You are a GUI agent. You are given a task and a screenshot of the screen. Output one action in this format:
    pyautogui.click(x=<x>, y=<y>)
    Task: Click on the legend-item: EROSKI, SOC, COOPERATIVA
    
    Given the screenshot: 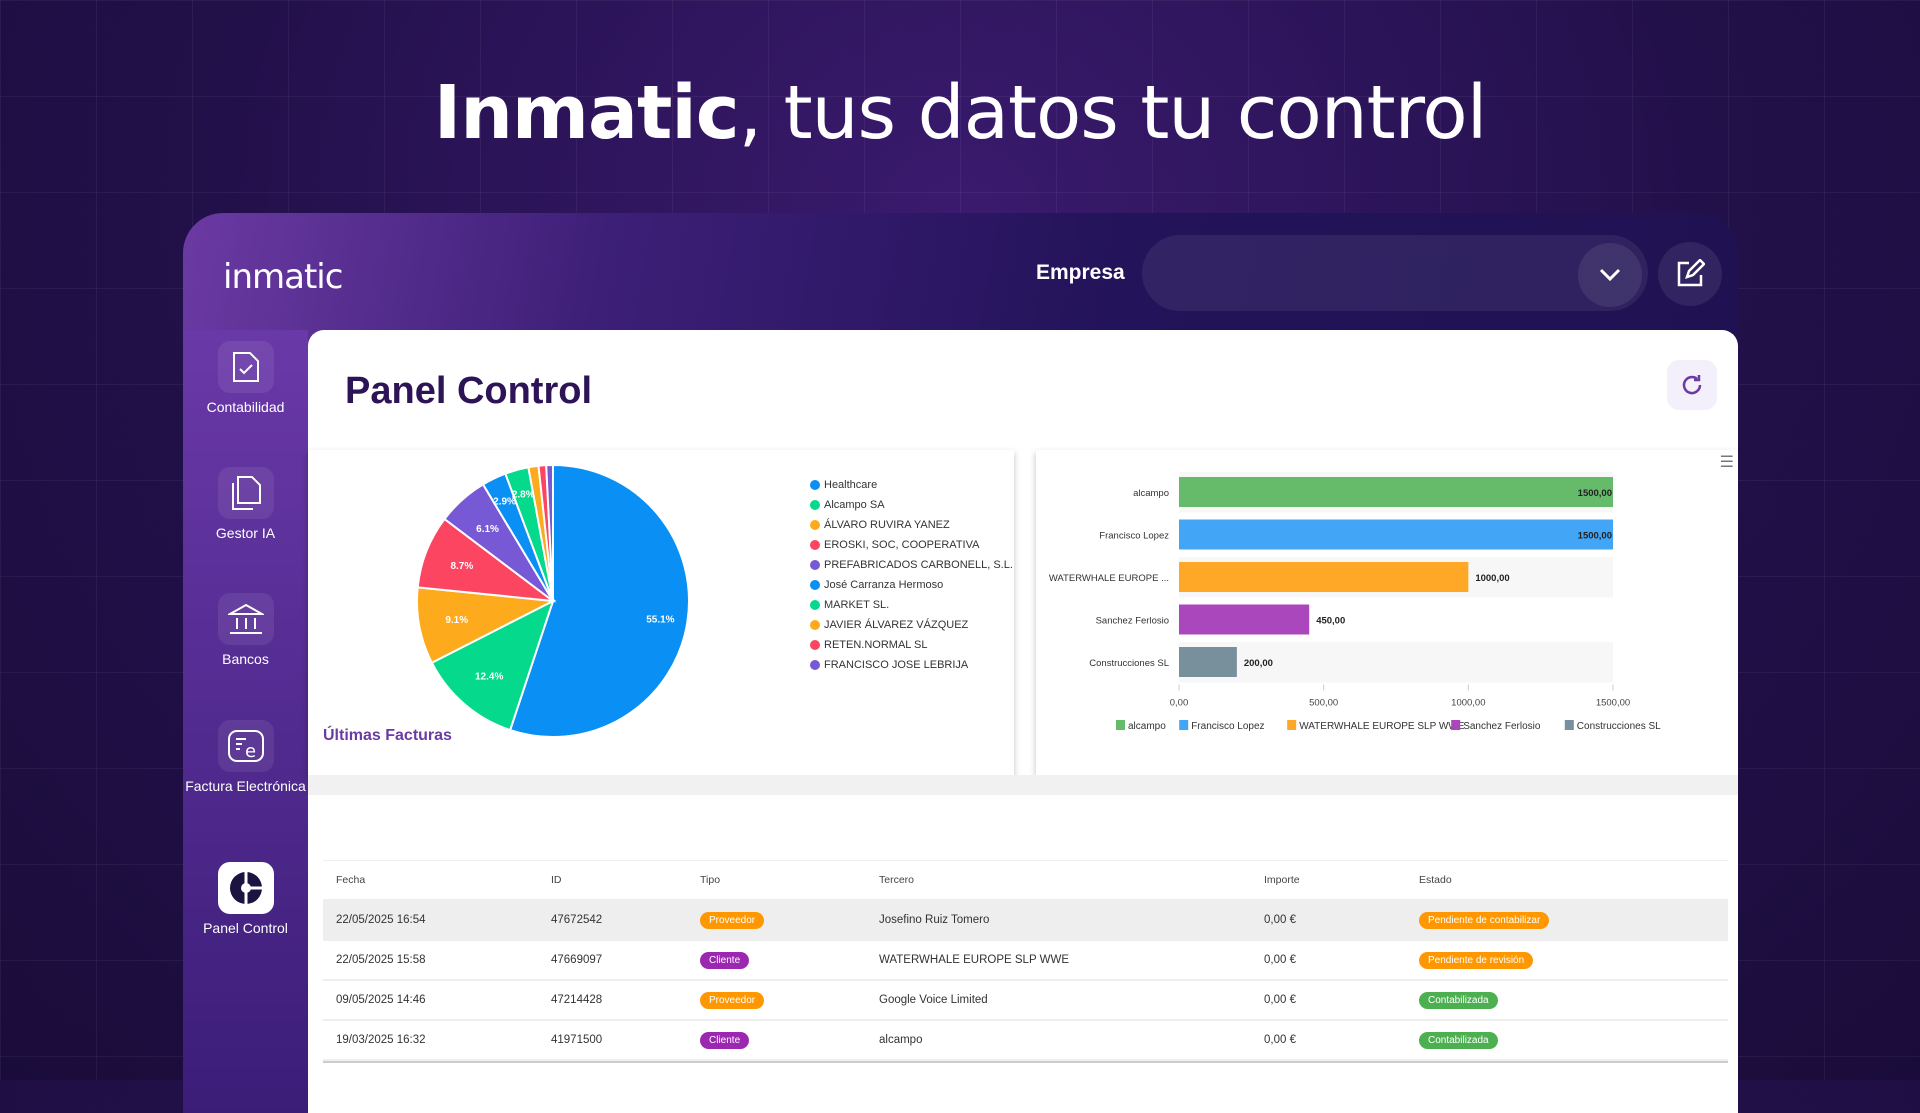 What is the action you would take?
    pyautogui.click(x=911, y=545)
    